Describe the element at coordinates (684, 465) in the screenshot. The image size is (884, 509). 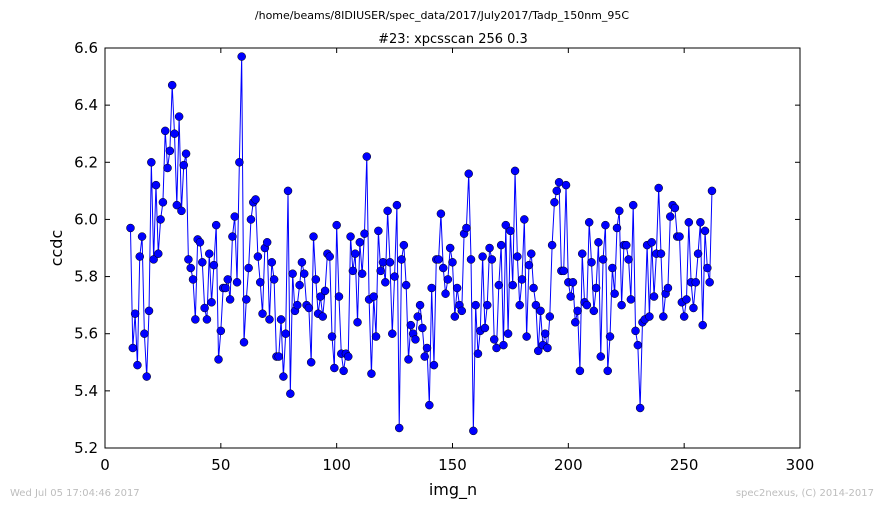
I see `x-tick-label: 250` at that location.